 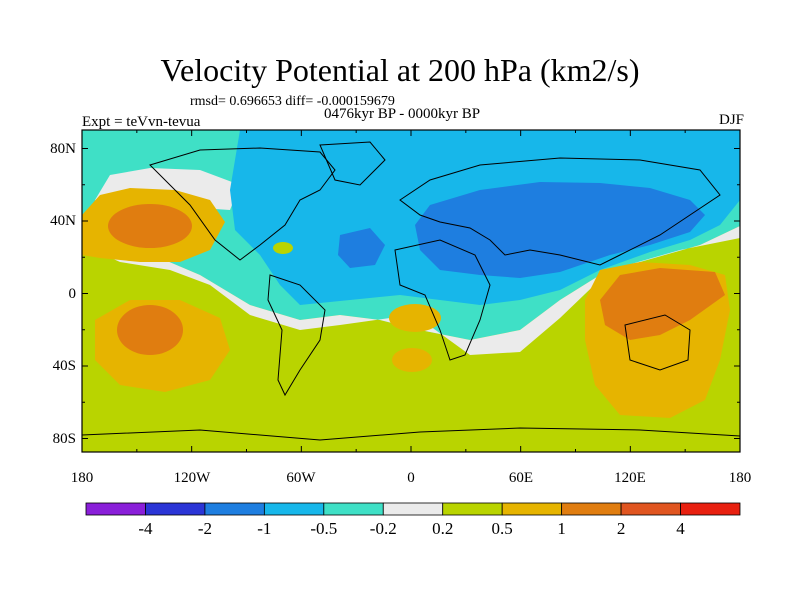 I want to click on coastline-africa, so click(x=442, y=300).